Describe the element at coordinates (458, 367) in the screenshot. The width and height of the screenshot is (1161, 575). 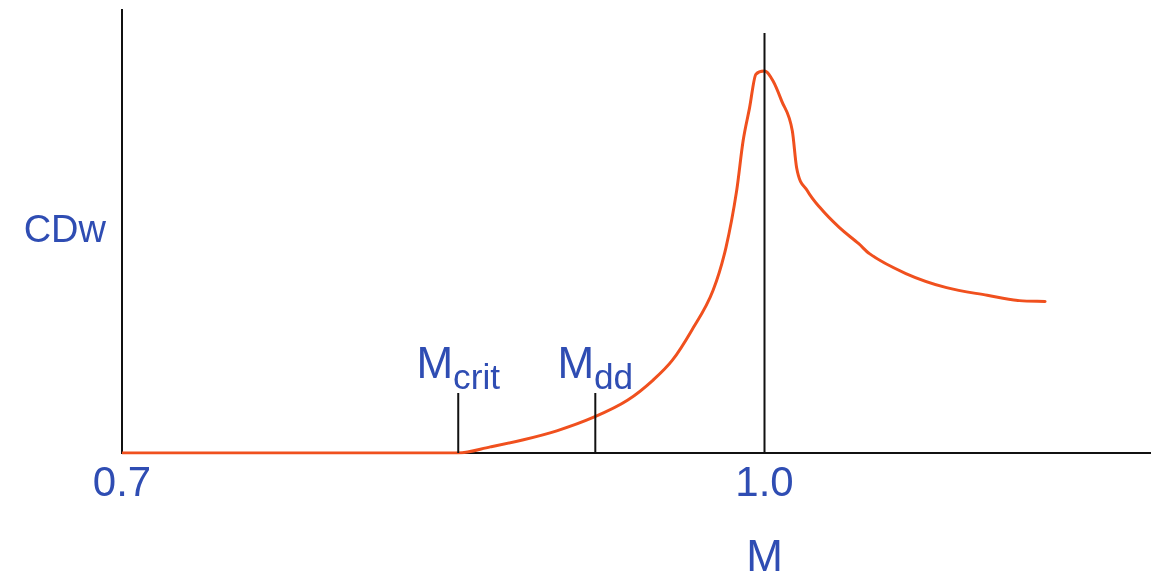
I see `ref-line-label: M$_{crit}$` at that location.